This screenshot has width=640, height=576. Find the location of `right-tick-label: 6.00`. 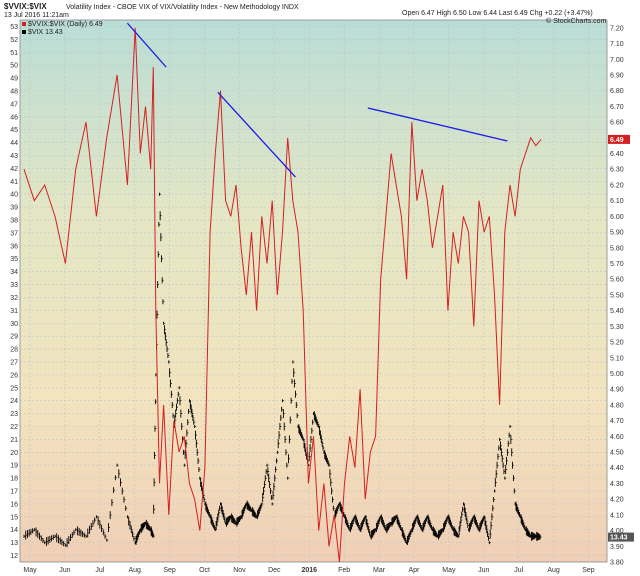

right-tick-label: 6.00 is located at coordinates (617, 217).